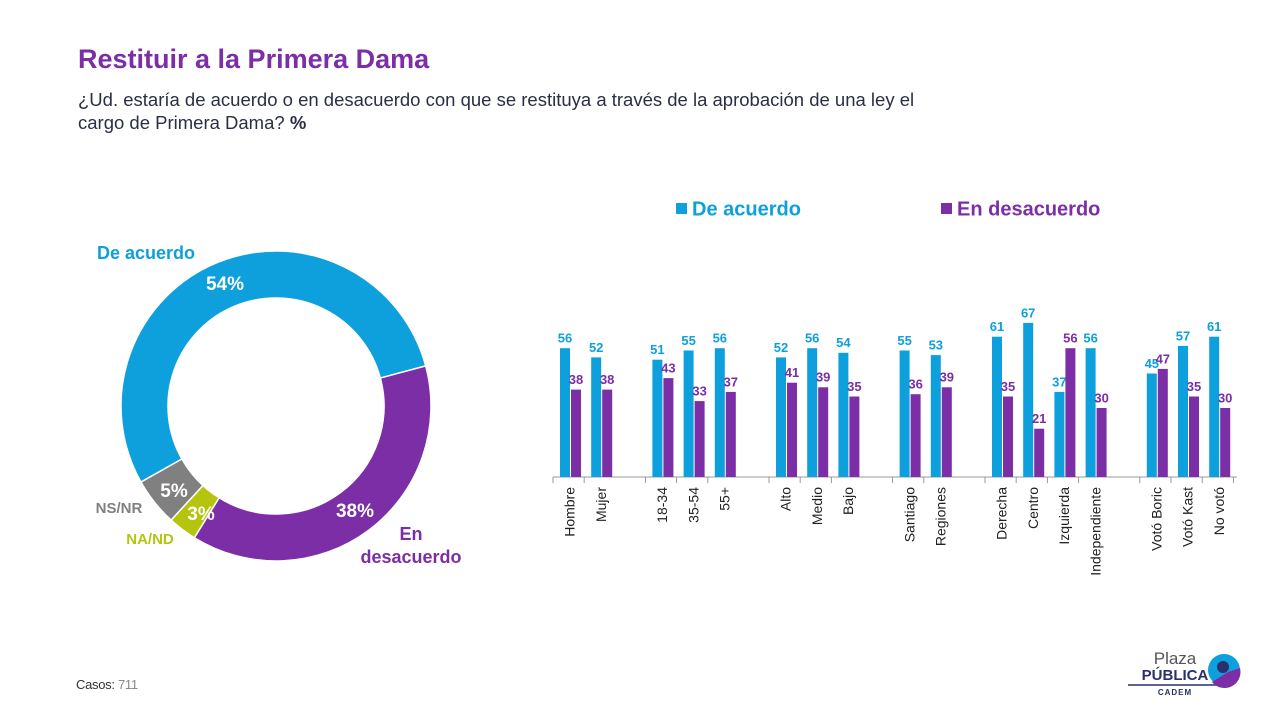  Describe the element at coordinates (225, 284) in the screenshot. I see `slice-value-label: 54%` at that location.